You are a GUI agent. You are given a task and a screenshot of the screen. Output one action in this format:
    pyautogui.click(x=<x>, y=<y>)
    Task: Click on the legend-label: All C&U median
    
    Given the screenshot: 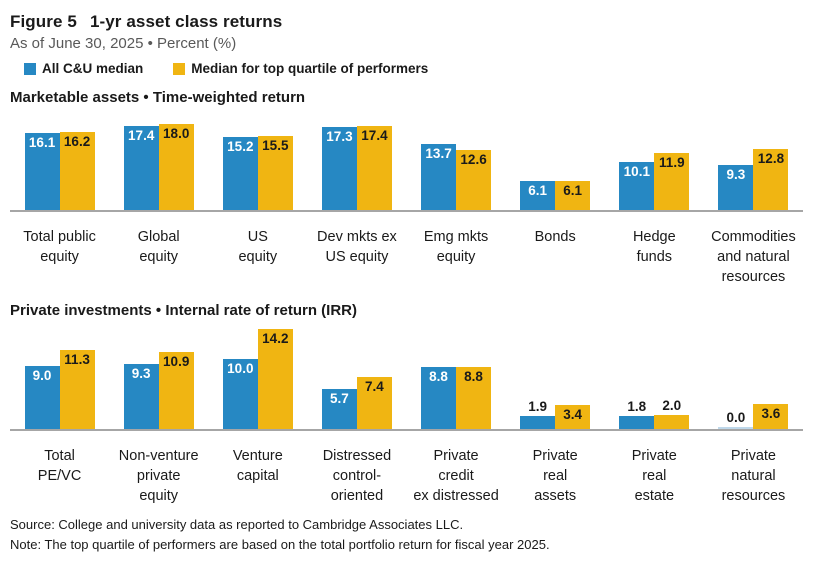 What is the action you would take?
    pyautogui.click(x=93, y=68)
    